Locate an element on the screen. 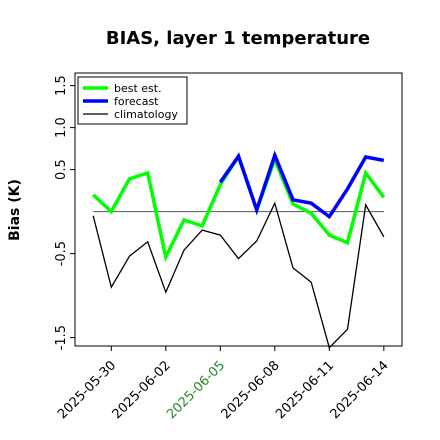 This screenshot has height=440, width=440. chart-title: BIAS, layer 1 temperature is located at coordinates (238, 38).